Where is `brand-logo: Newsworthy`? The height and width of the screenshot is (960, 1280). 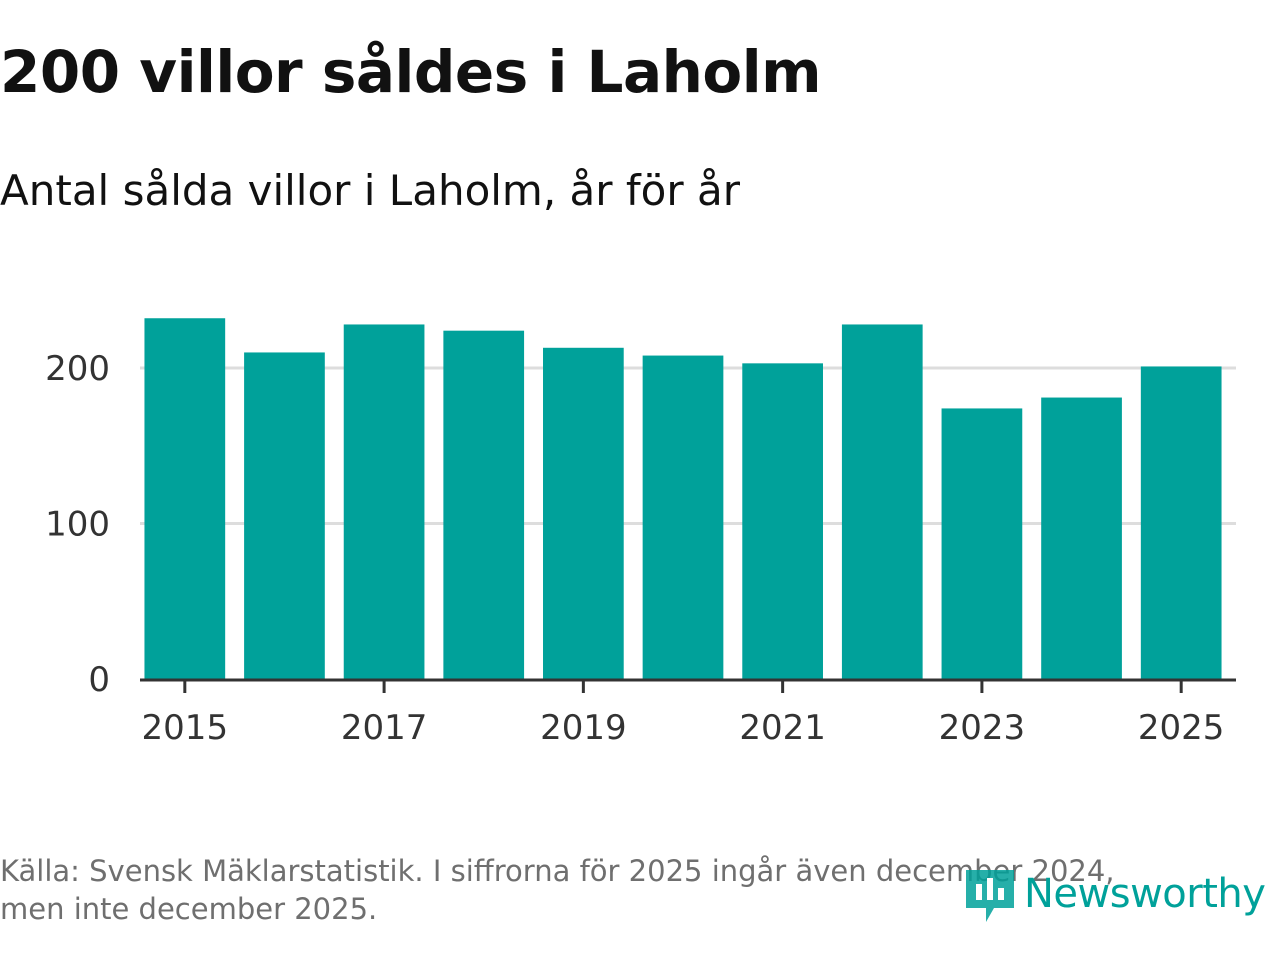
brand-logo: Newsworthy is located at coordinates (1114, 894).